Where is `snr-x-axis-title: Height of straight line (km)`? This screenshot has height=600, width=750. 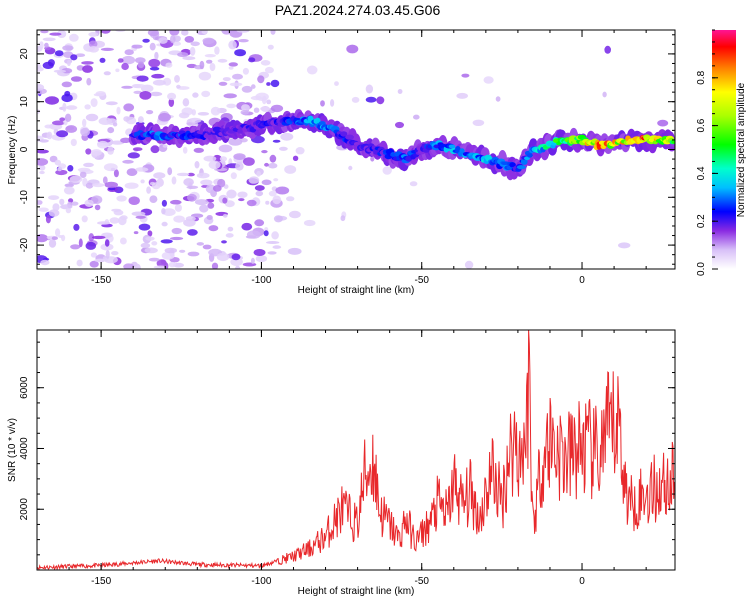 snr-x-axis-title: Height of straight line (km) is located at coordinates (356, 591).